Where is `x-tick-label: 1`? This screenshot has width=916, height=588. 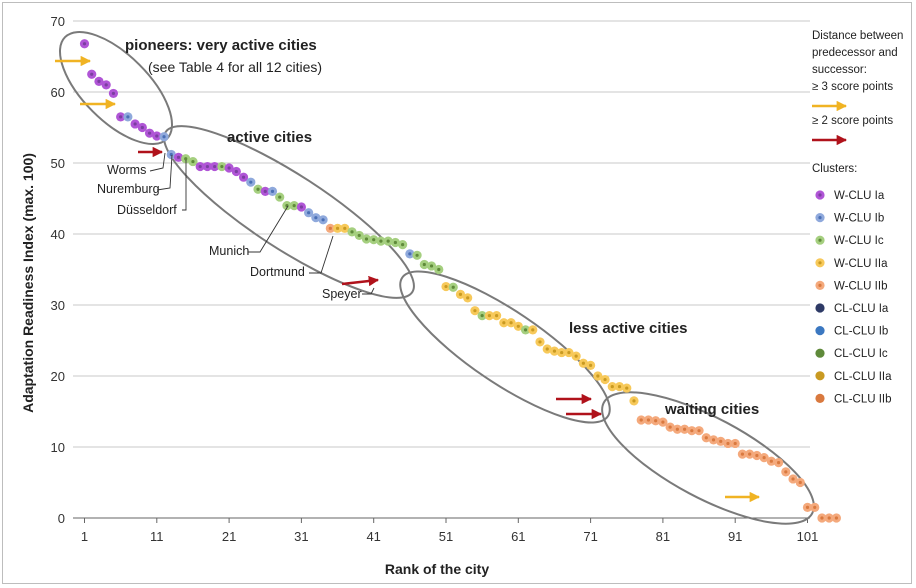 x-tick-label: 1 is located at coordinates (84, 536).